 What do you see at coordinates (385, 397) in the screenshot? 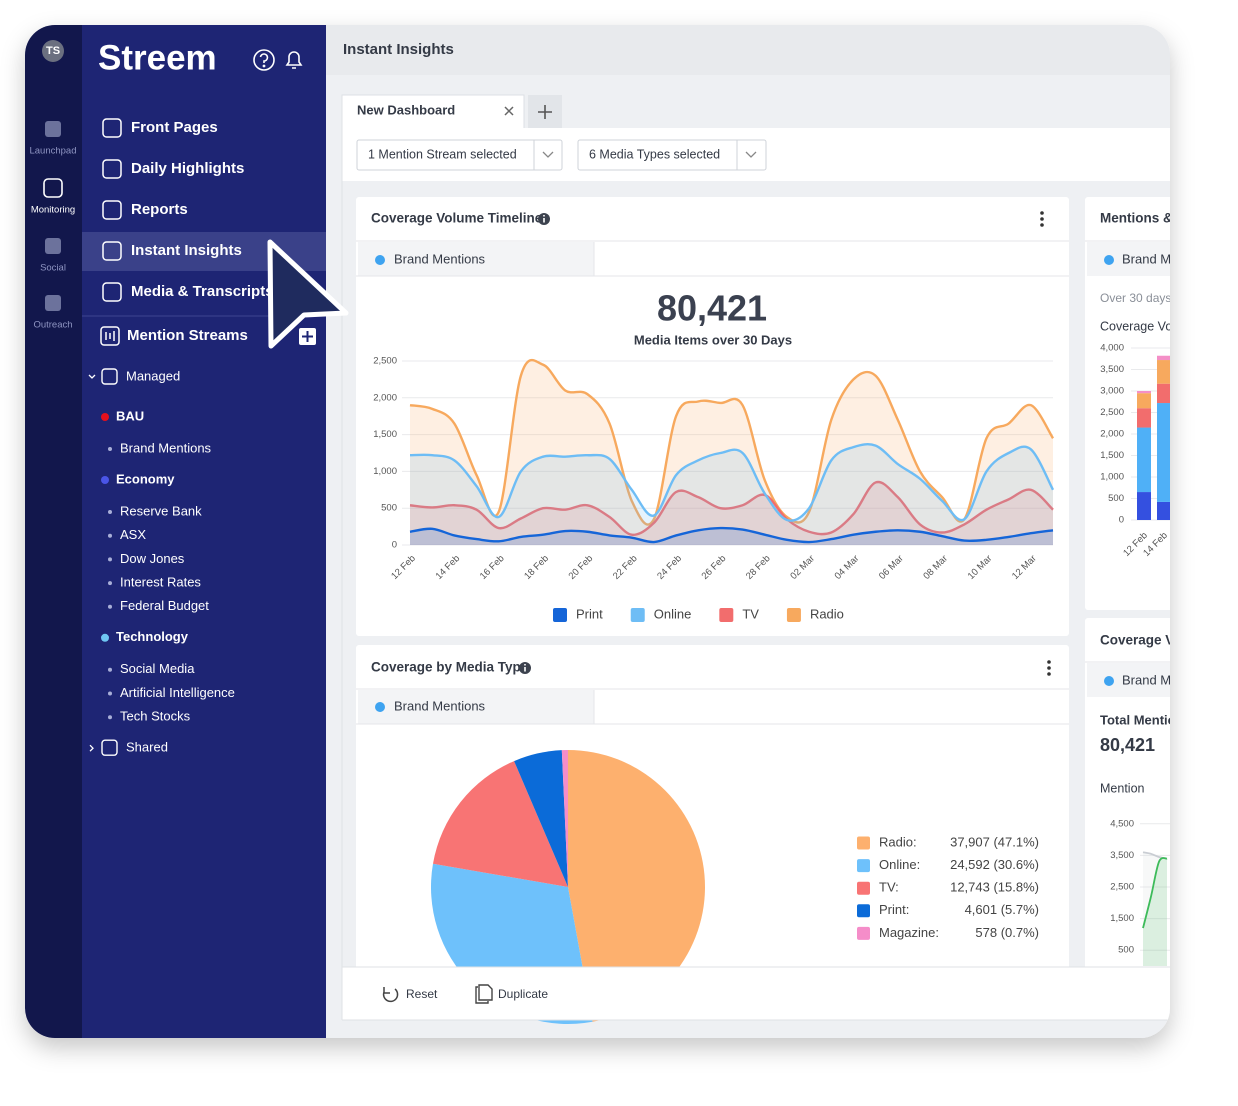
I see `y-tick-label: 2,000` at bounding box center [385, 397].